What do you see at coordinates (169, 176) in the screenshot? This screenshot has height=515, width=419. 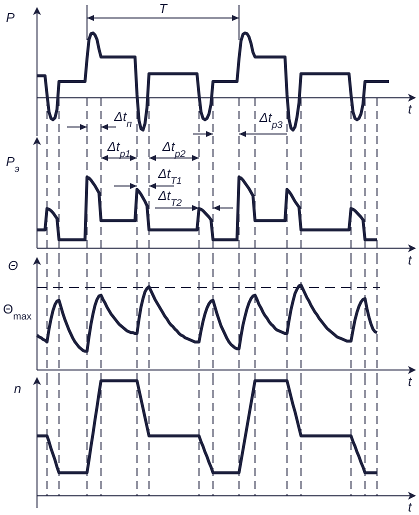 I see `annotation: Δt$_{T1}$` at bounding box center [169, 176].